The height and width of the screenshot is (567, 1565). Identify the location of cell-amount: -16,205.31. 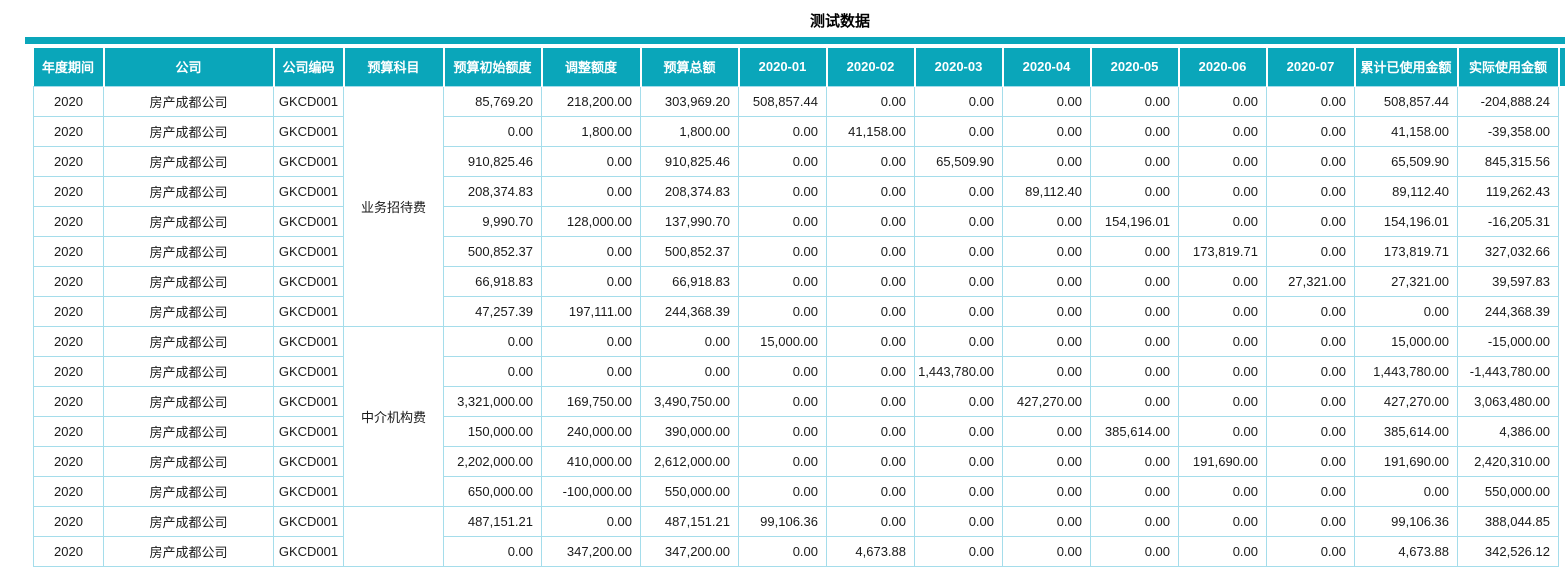
(1508, 221).